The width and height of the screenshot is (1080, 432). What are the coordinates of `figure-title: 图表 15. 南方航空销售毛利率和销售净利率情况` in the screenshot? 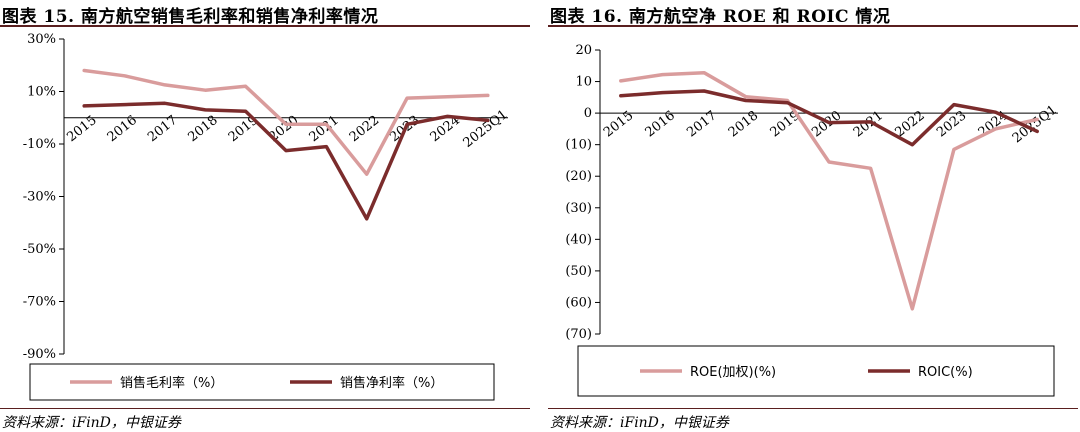 It's located at (190, 17).